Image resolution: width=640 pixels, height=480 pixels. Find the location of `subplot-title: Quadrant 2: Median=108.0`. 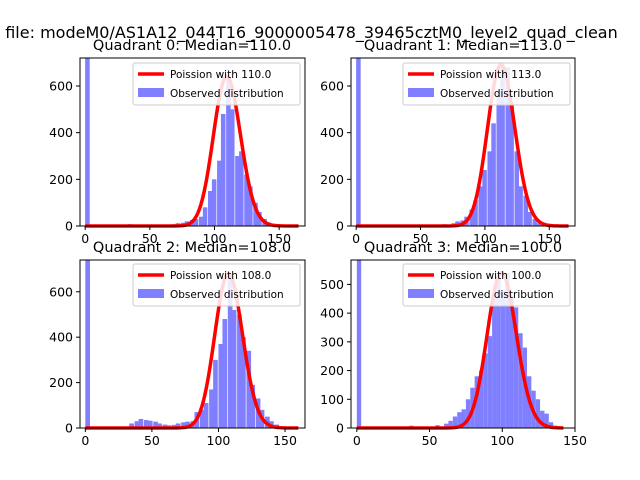

subplot-title: Quadrant 2: Median=108.0 is located at coordinates (192, 248).